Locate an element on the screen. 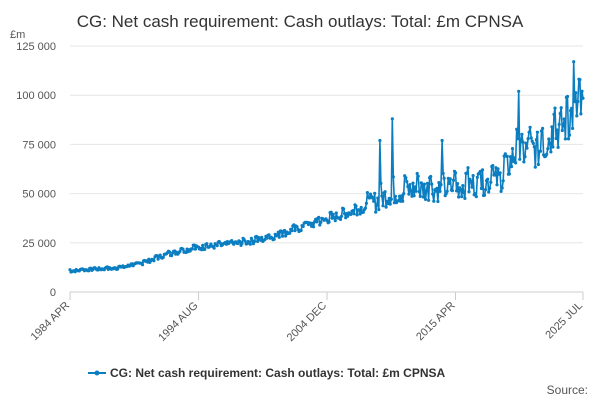 The width and height of the screenshot is (600, 405). x-tick-label: 1984 APR is located at coordinates (51, 322).